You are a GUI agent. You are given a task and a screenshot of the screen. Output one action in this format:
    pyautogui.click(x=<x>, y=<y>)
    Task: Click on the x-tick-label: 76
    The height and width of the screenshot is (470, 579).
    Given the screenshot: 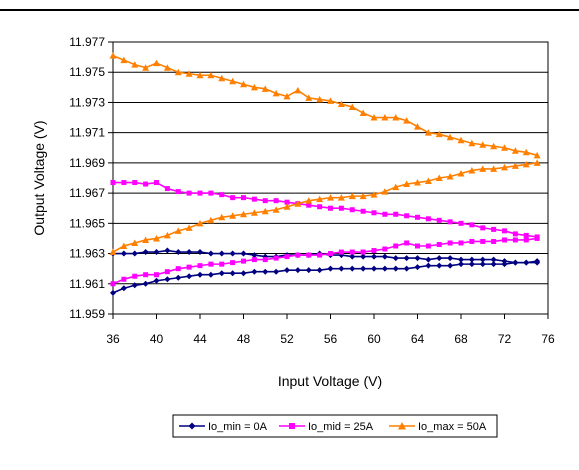 What is the action you would take?
    pyautogui.click(x=548, y=339)
    